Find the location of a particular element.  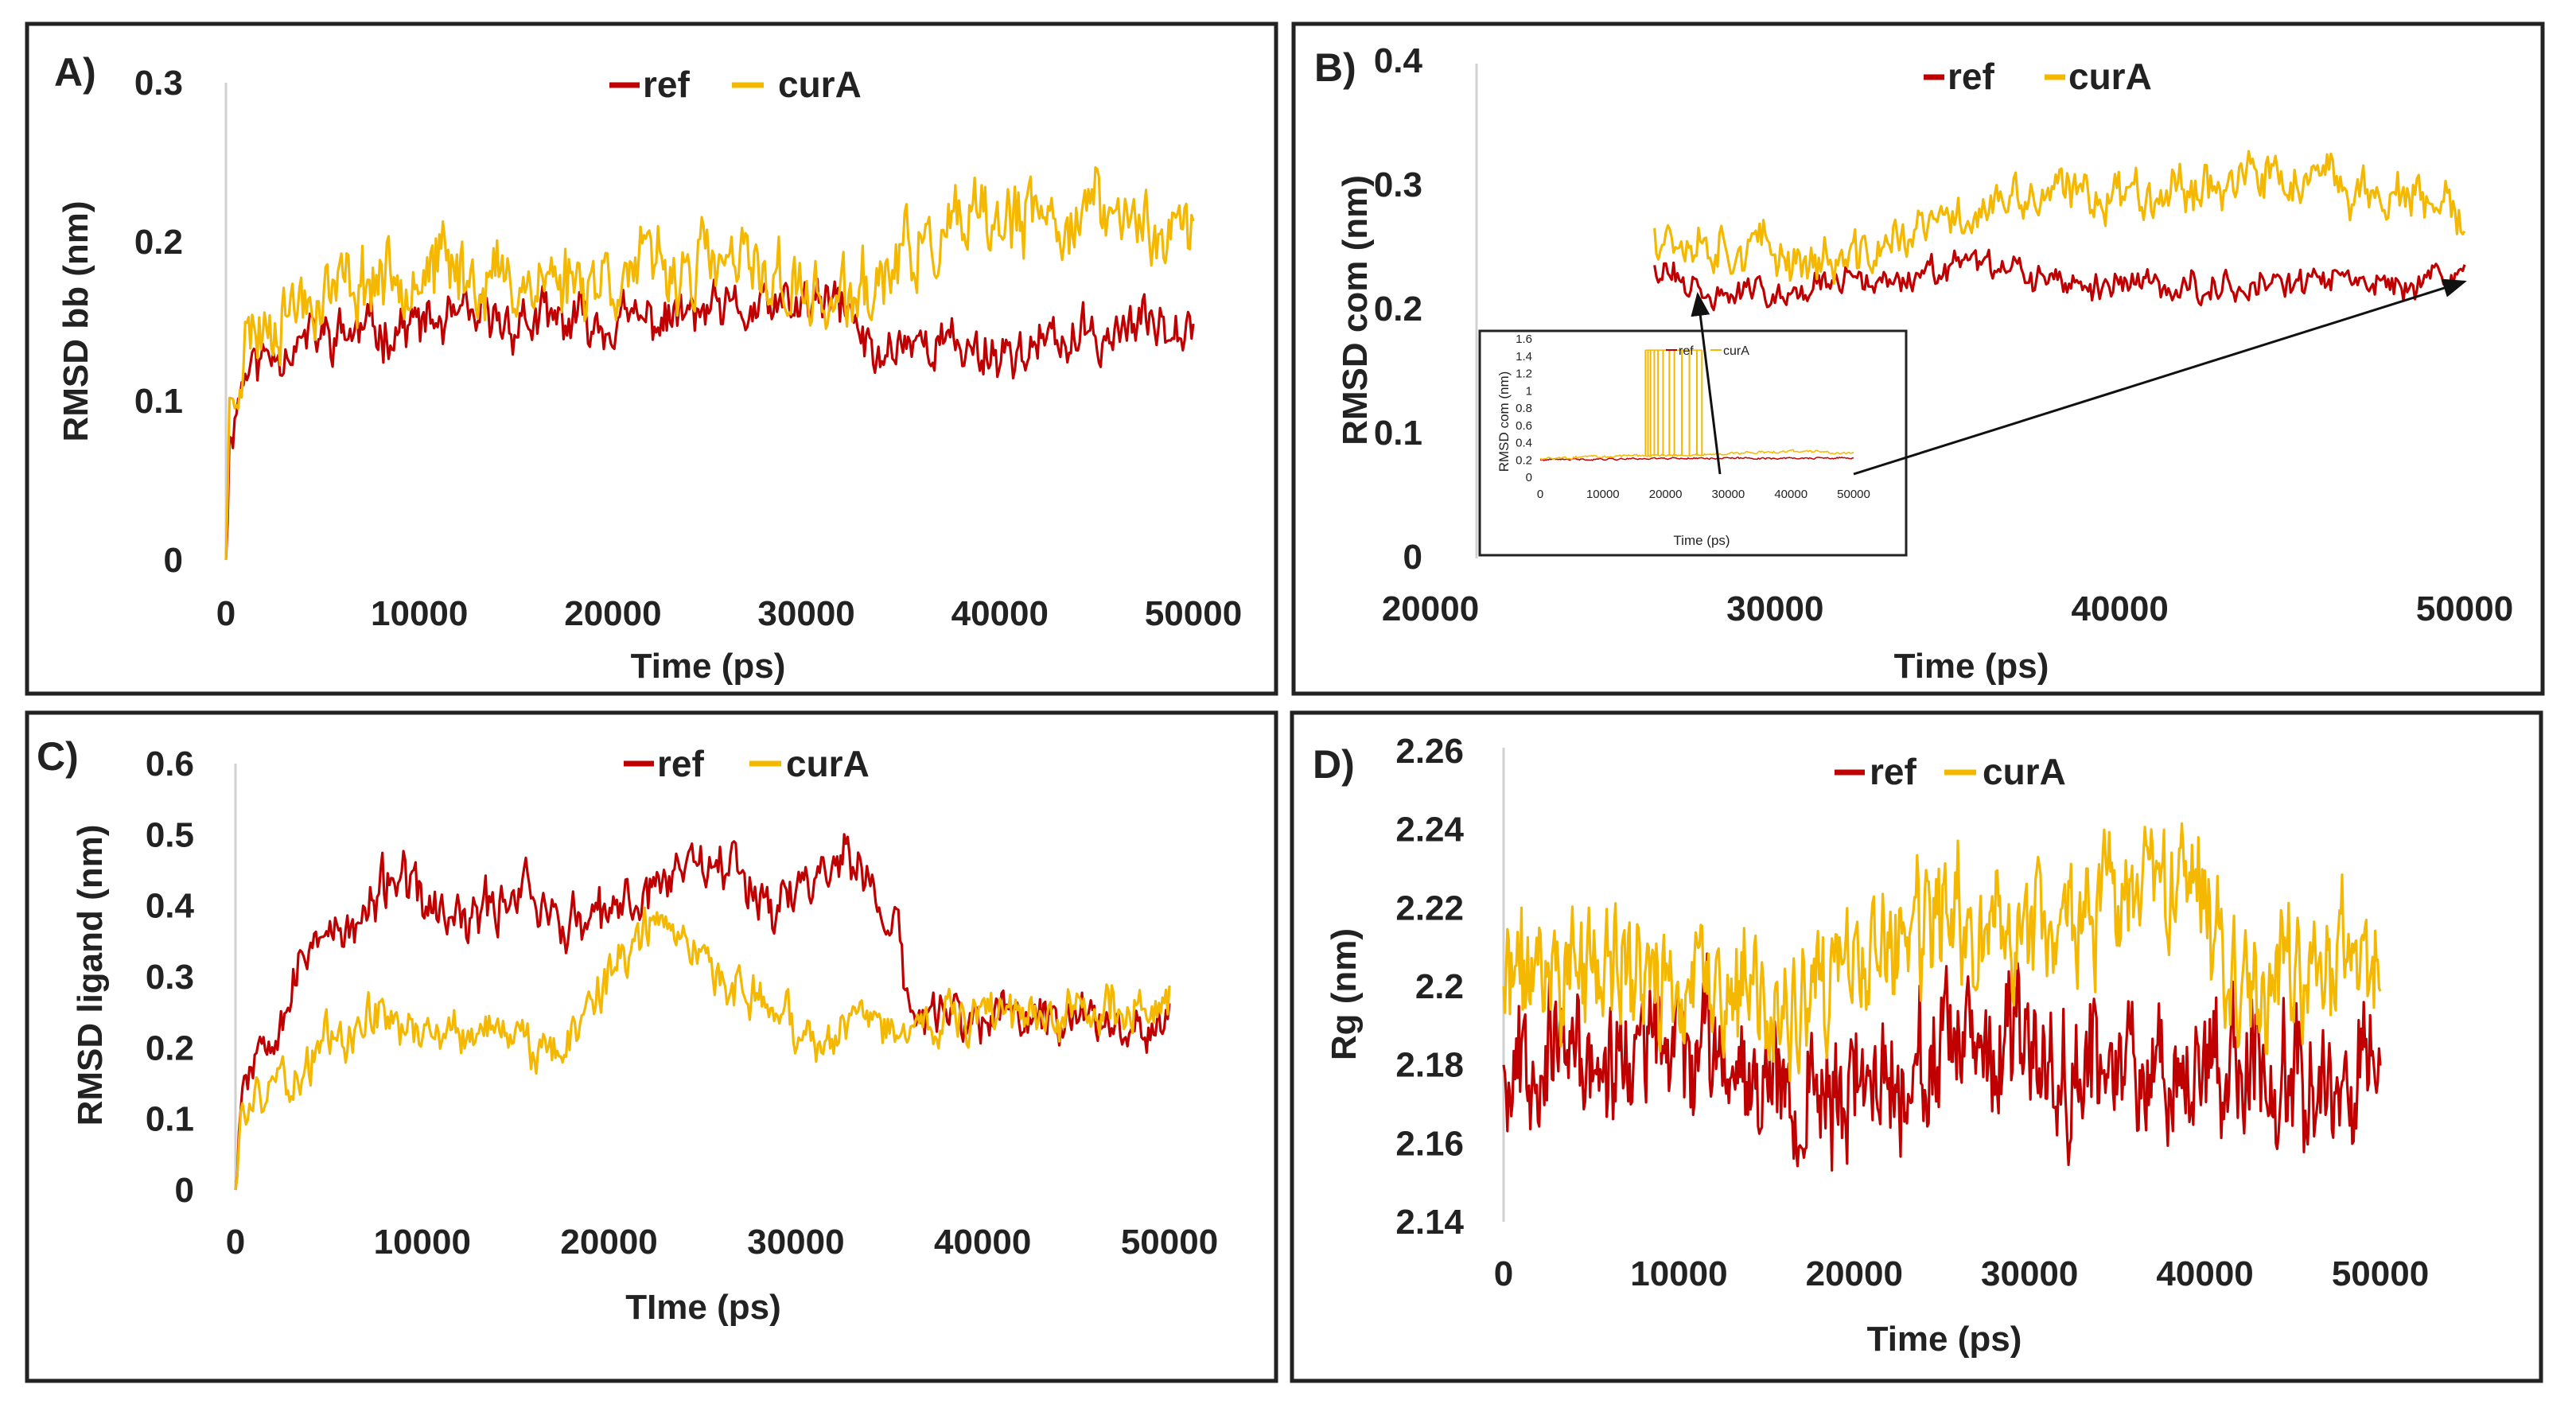

panel-b-zoom-arrow-left is located at coordinates (1707, 383).